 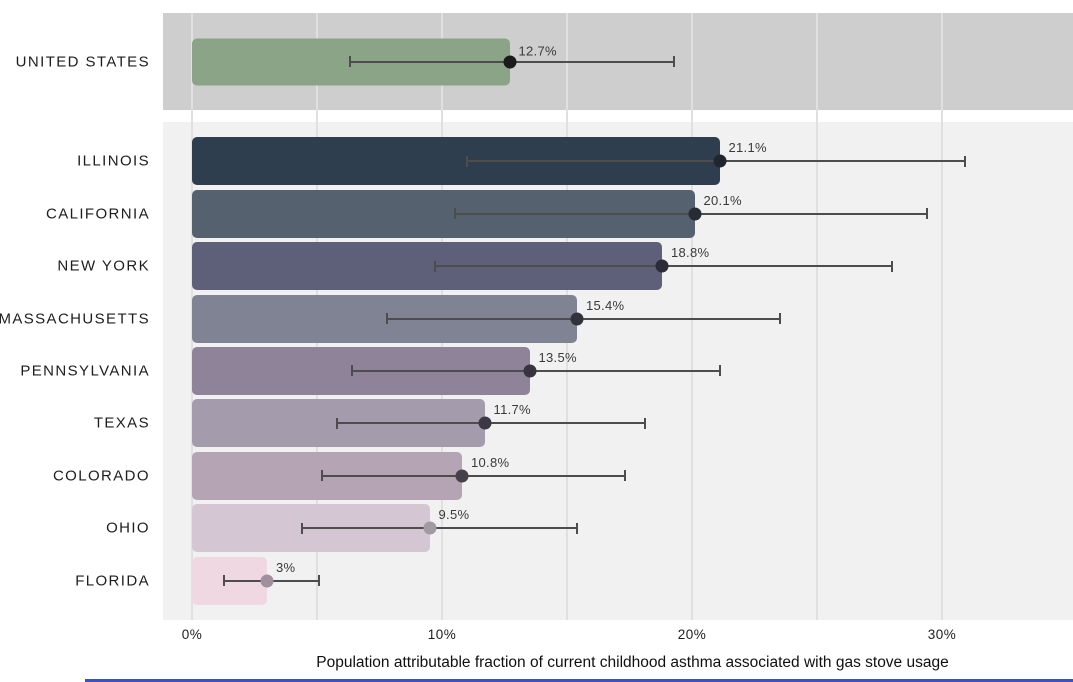 What do you see at coordinates (632, 161) in the screenshot?
I see `plot-area: 21.1%` at bounding box center [632, 161].